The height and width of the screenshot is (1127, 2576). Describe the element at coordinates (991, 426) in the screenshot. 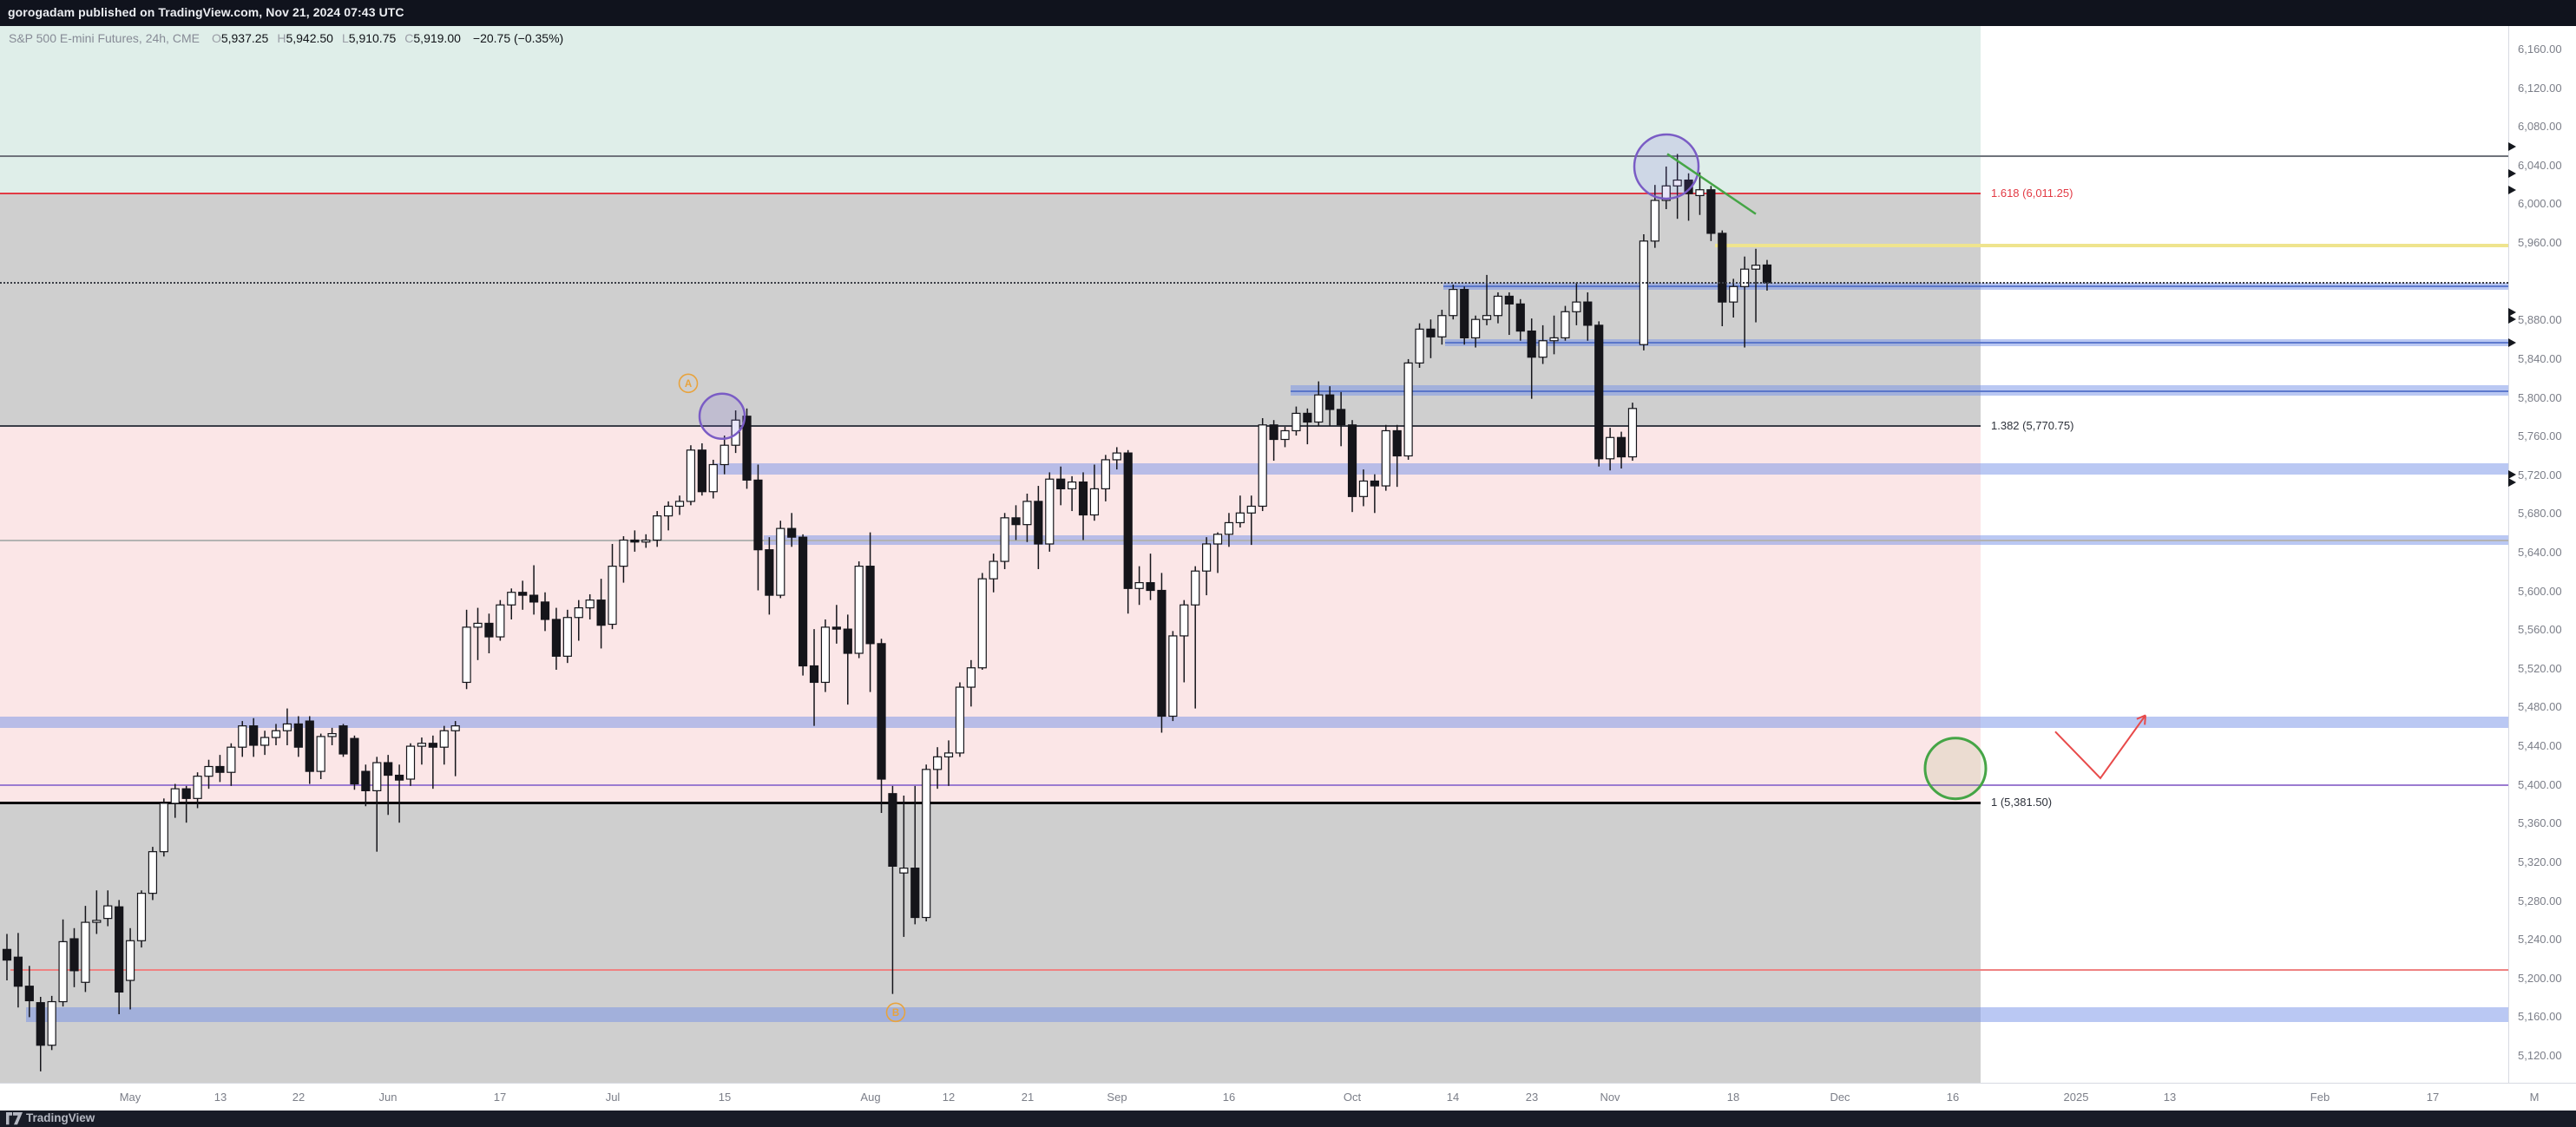

I see `fib-1382-line` at that location.